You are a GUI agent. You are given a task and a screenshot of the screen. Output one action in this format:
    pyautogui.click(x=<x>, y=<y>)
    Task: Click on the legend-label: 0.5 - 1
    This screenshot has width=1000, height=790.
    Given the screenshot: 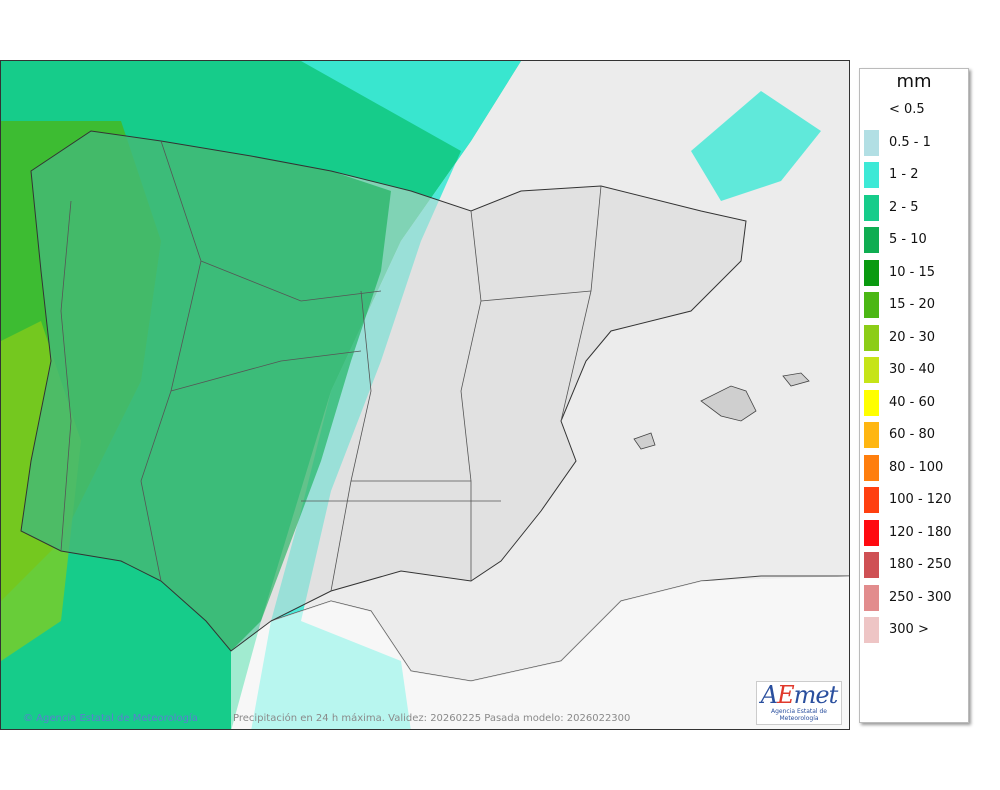 What is the action you would take?
    pyautogui.click(x=910, y=142)
    